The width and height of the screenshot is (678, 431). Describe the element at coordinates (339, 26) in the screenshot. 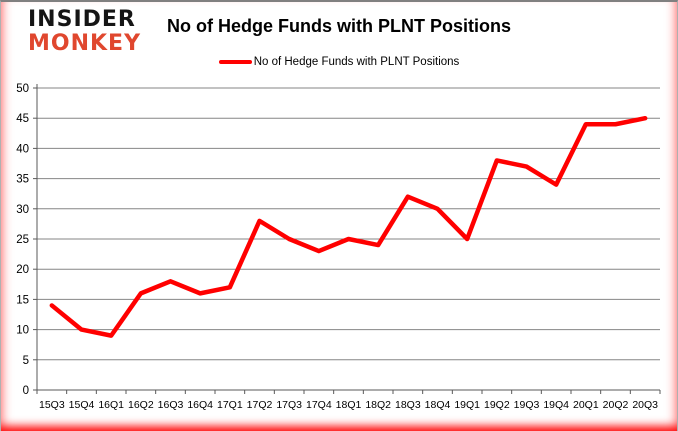

I see `chart-title: No of Hedge Funds with PLNT Positions` at that location.